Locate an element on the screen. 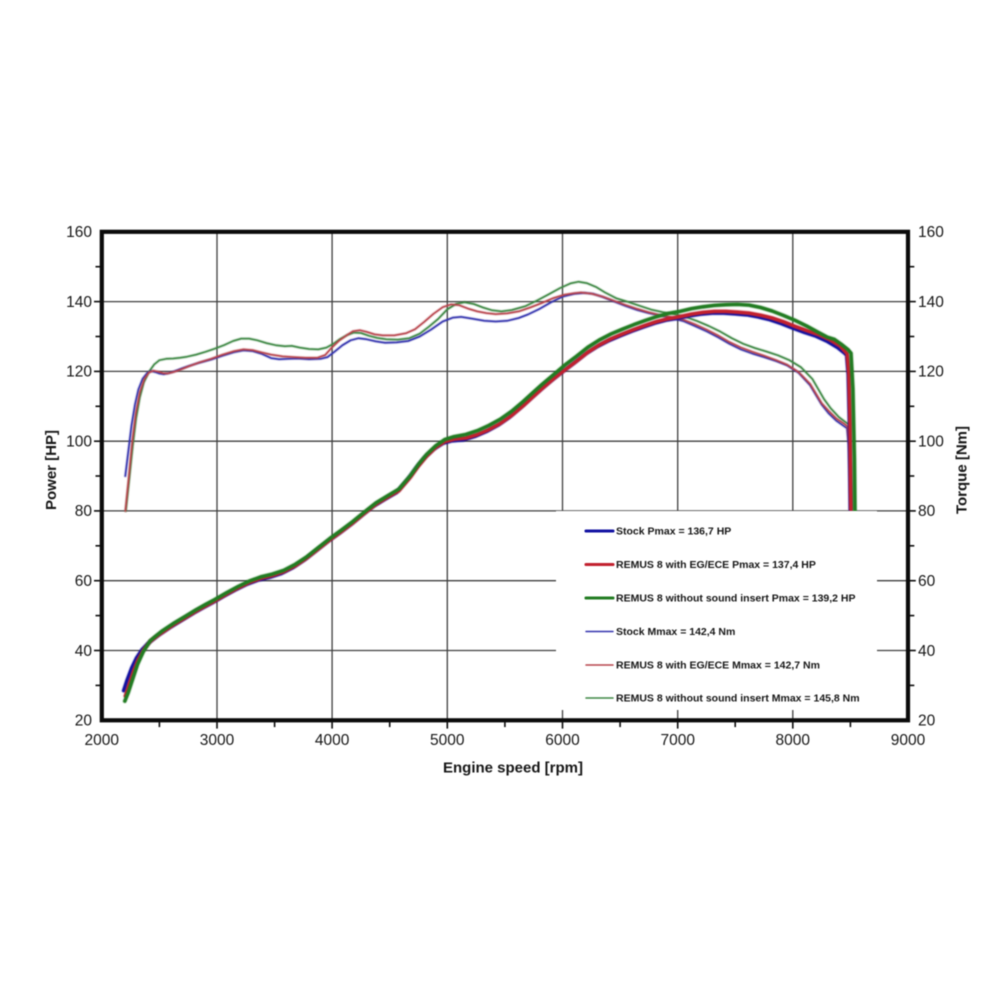 This screenshot has width=1000, height=1000. svg-text: 8000 is located at coordinates (793, 740).